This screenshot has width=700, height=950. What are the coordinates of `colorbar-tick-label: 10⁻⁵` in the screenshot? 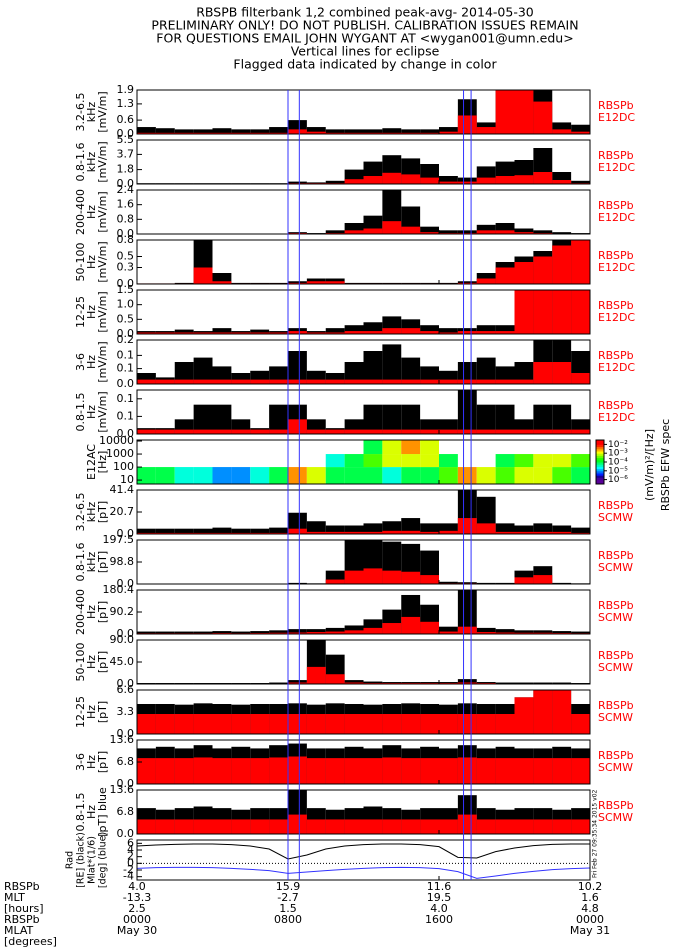 It's located at (618, 471).